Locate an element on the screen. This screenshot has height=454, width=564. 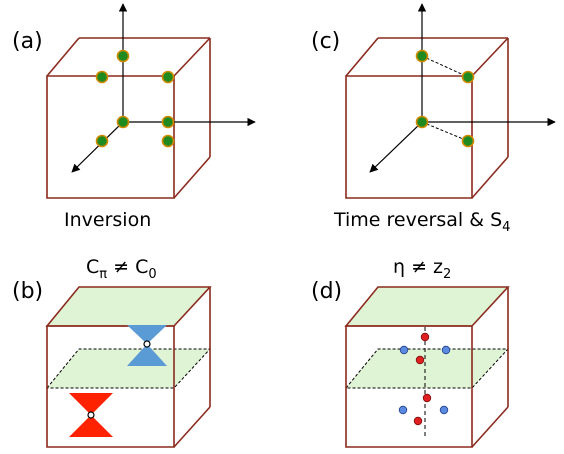
caption-c: Time reversal & S4 is located at coordinates (421, 222).